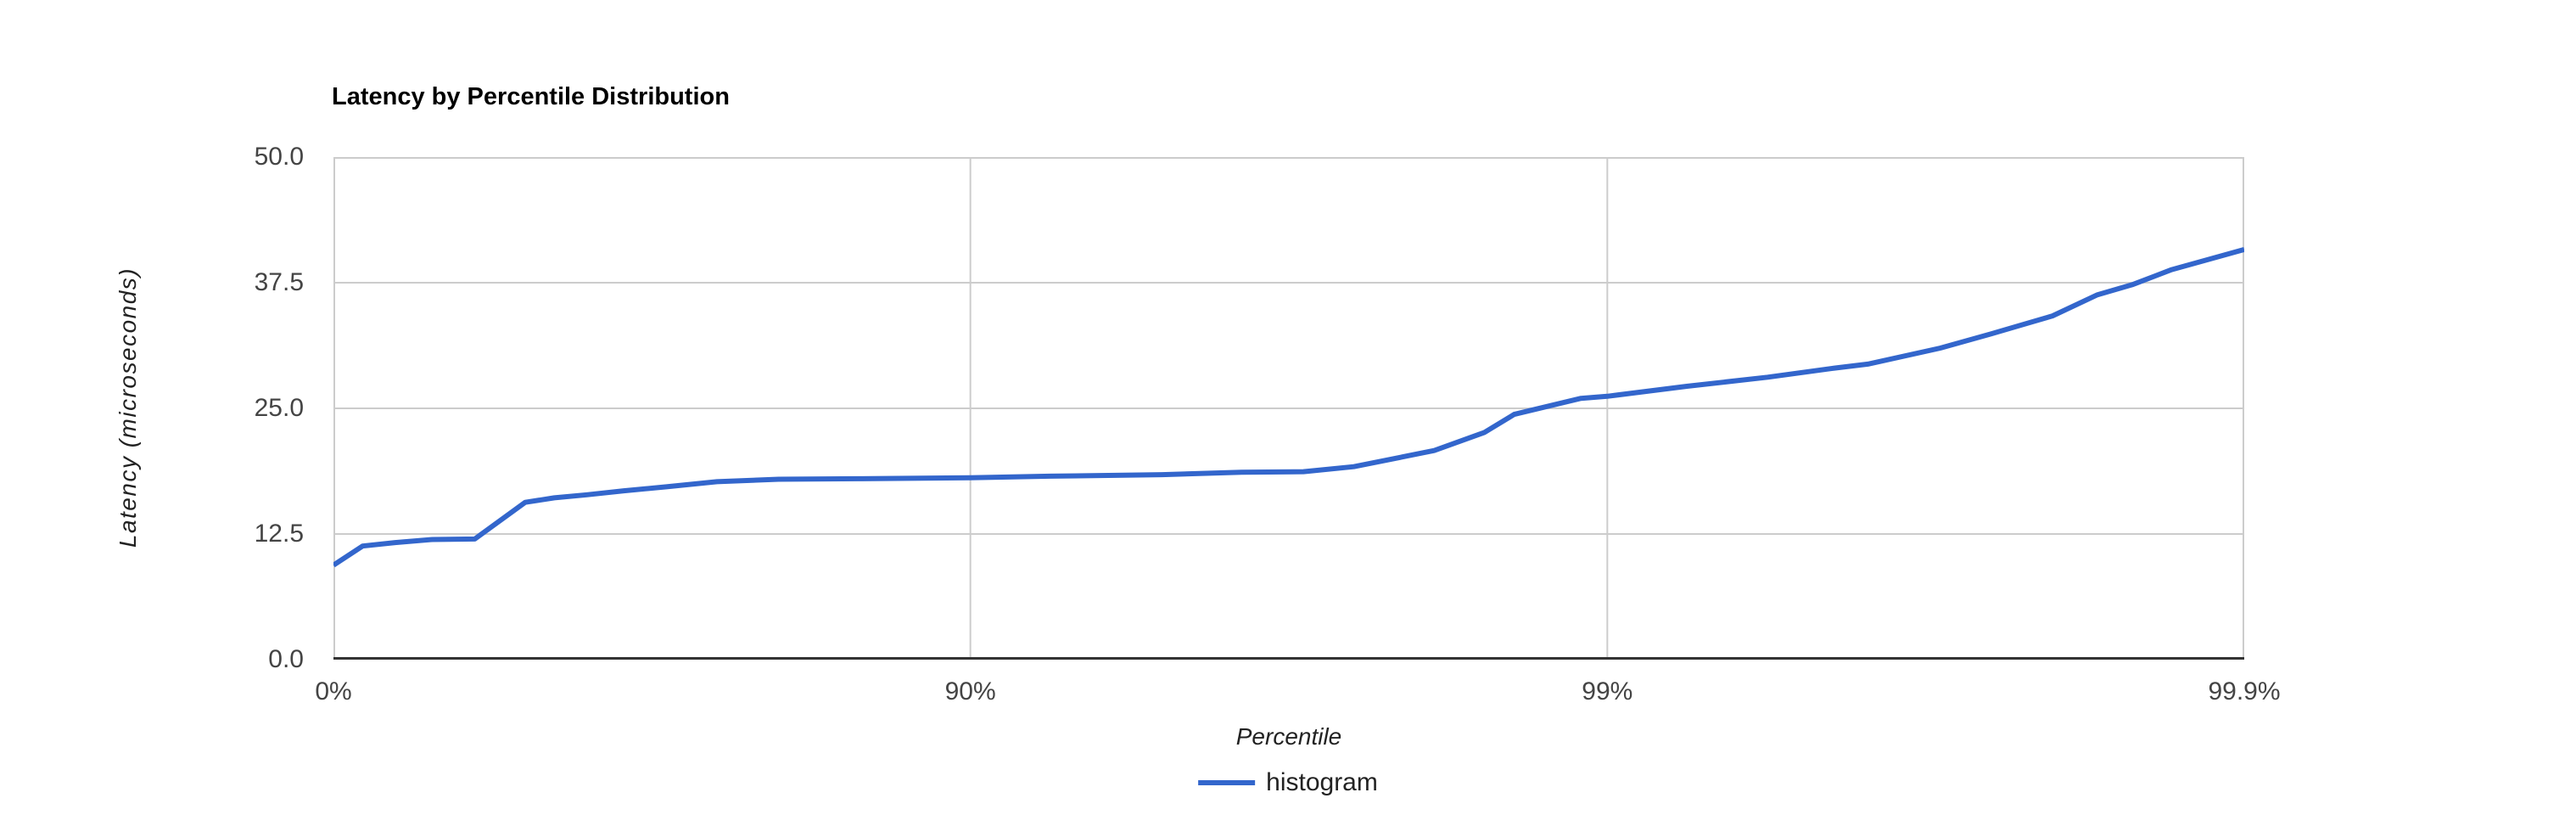 This screenshot has width=2576, height=815. Describe the element at coordinates (333, 691) in the screenshot. I see `x-tick-label-0%: 0%` at that location.